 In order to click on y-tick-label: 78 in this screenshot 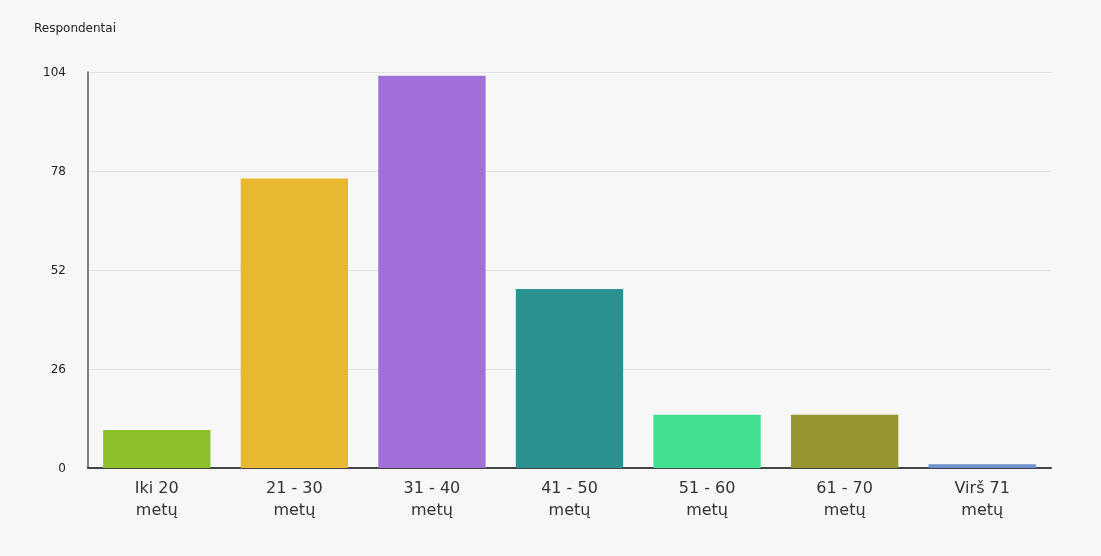, I will do `click(58, 171)`.